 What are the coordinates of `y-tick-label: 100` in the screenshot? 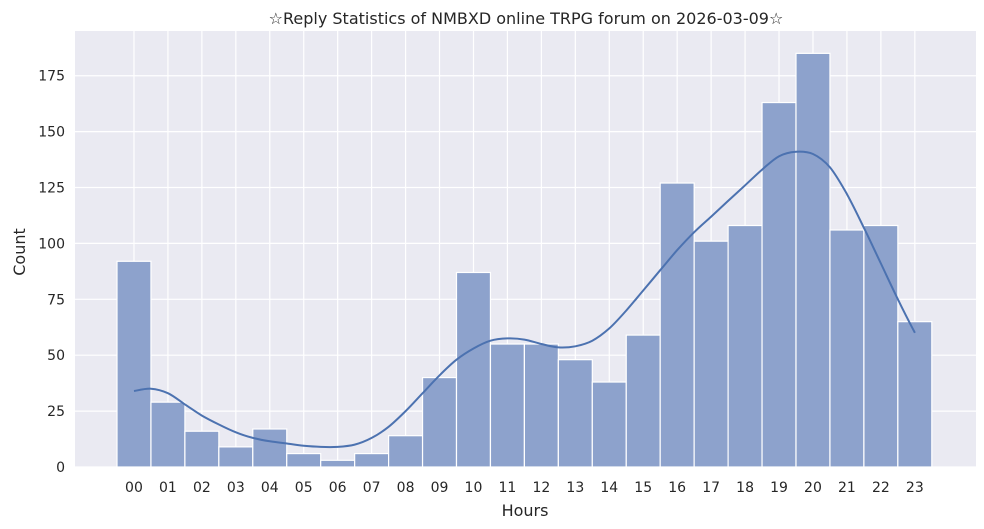 It's located at (51, 244).